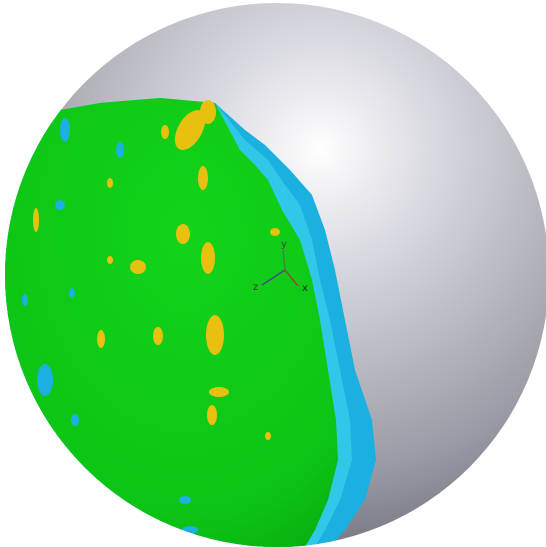 The width and height of the screenshot is (546, 547). What do you see at coordinates (305, 288) in the screenshot?
I see `axis-label-x: x` at bounding box center [305, 288].